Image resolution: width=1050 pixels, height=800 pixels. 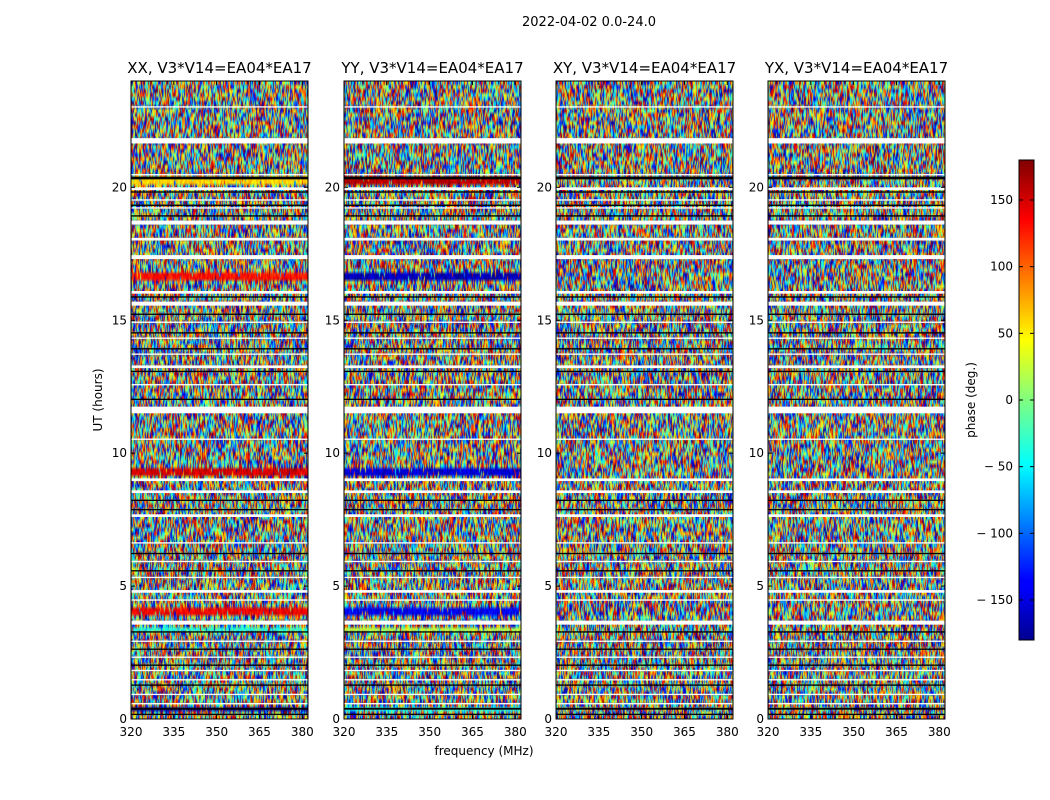 I want to click on panel-title: XY, V3*V14=EA04*EA17, so click(x=644, y=68).